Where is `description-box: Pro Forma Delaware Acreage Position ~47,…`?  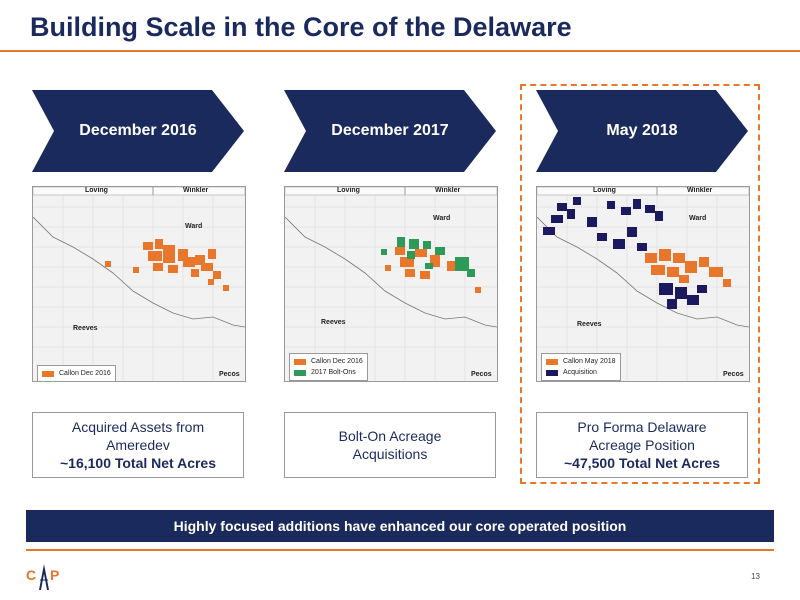
description-box: Pro Forma Delaware Acreage Position ~47,… is located at coordinates (642, 445).